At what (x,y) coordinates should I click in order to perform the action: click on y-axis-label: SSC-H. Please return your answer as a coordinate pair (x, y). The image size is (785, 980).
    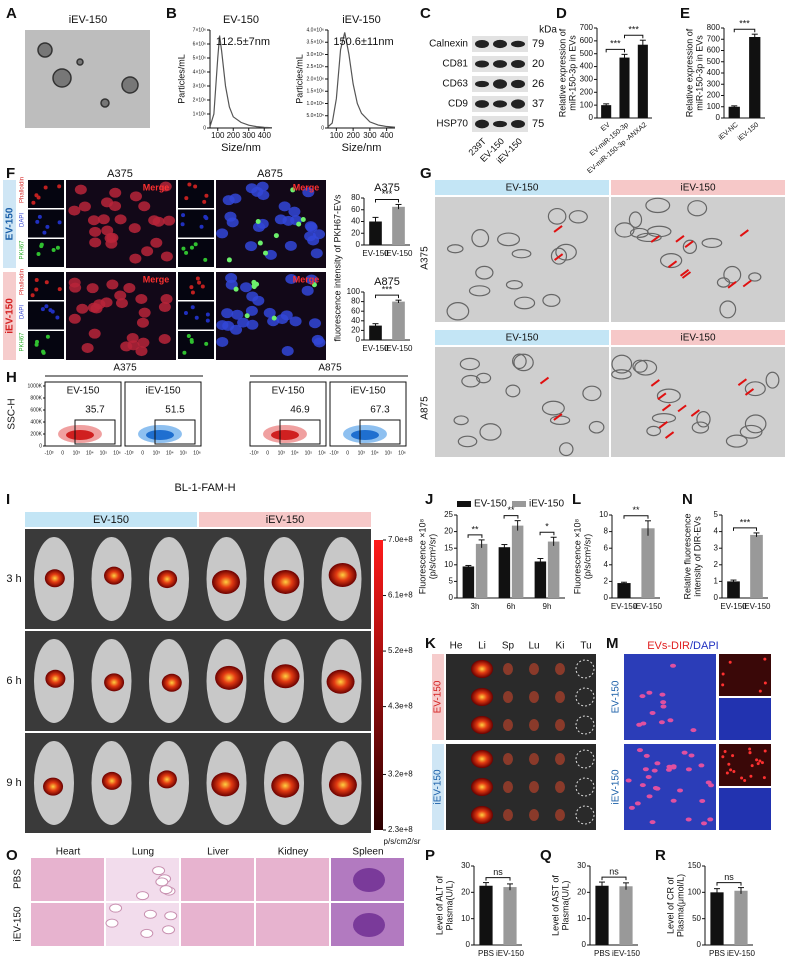
    Looking at the image, I should click on (12, 413).